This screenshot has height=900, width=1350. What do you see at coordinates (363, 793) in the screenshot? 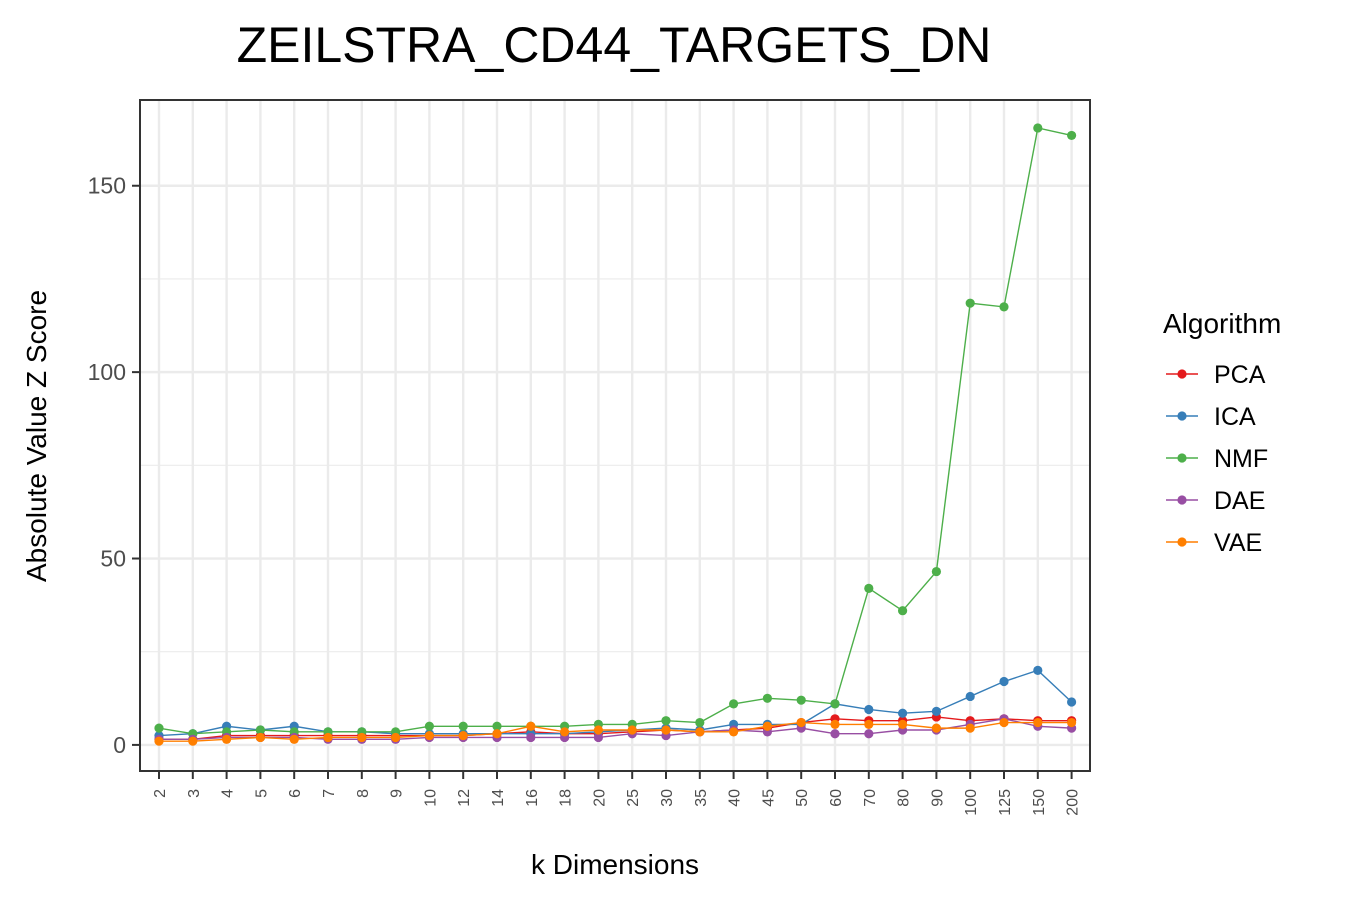
I see `x-tick-label: 8` at bounding box center [363, 793].